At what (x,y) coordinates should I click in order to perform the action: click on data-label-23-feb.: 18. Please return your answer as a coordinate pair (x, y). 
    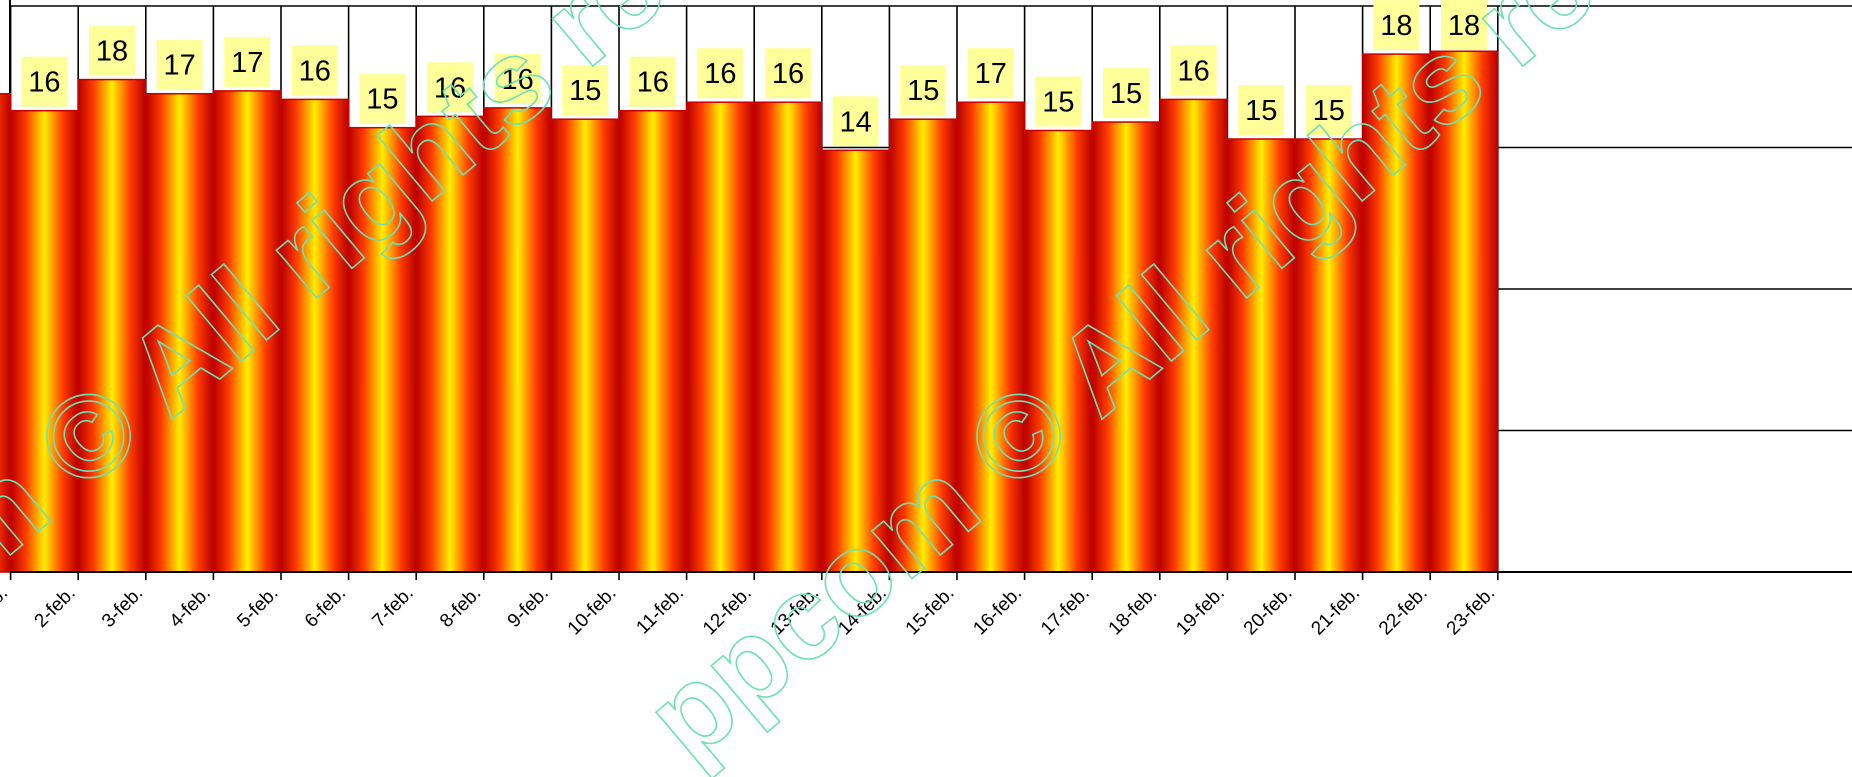
    Looking at the image, I should click on (1464, 25).